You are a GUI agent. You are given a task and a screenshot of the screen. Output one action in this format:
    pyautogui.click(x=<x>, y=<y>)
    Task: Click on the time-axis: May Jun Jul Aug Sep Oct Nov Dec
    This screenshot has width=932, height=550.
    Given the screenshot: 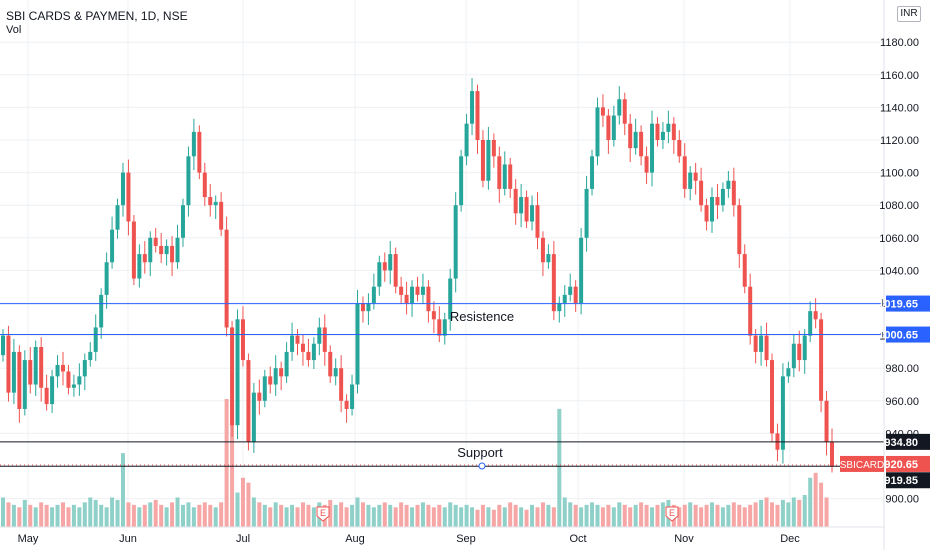 What is the action you would take?
    pyautogui.click(x=442, y=535)
    